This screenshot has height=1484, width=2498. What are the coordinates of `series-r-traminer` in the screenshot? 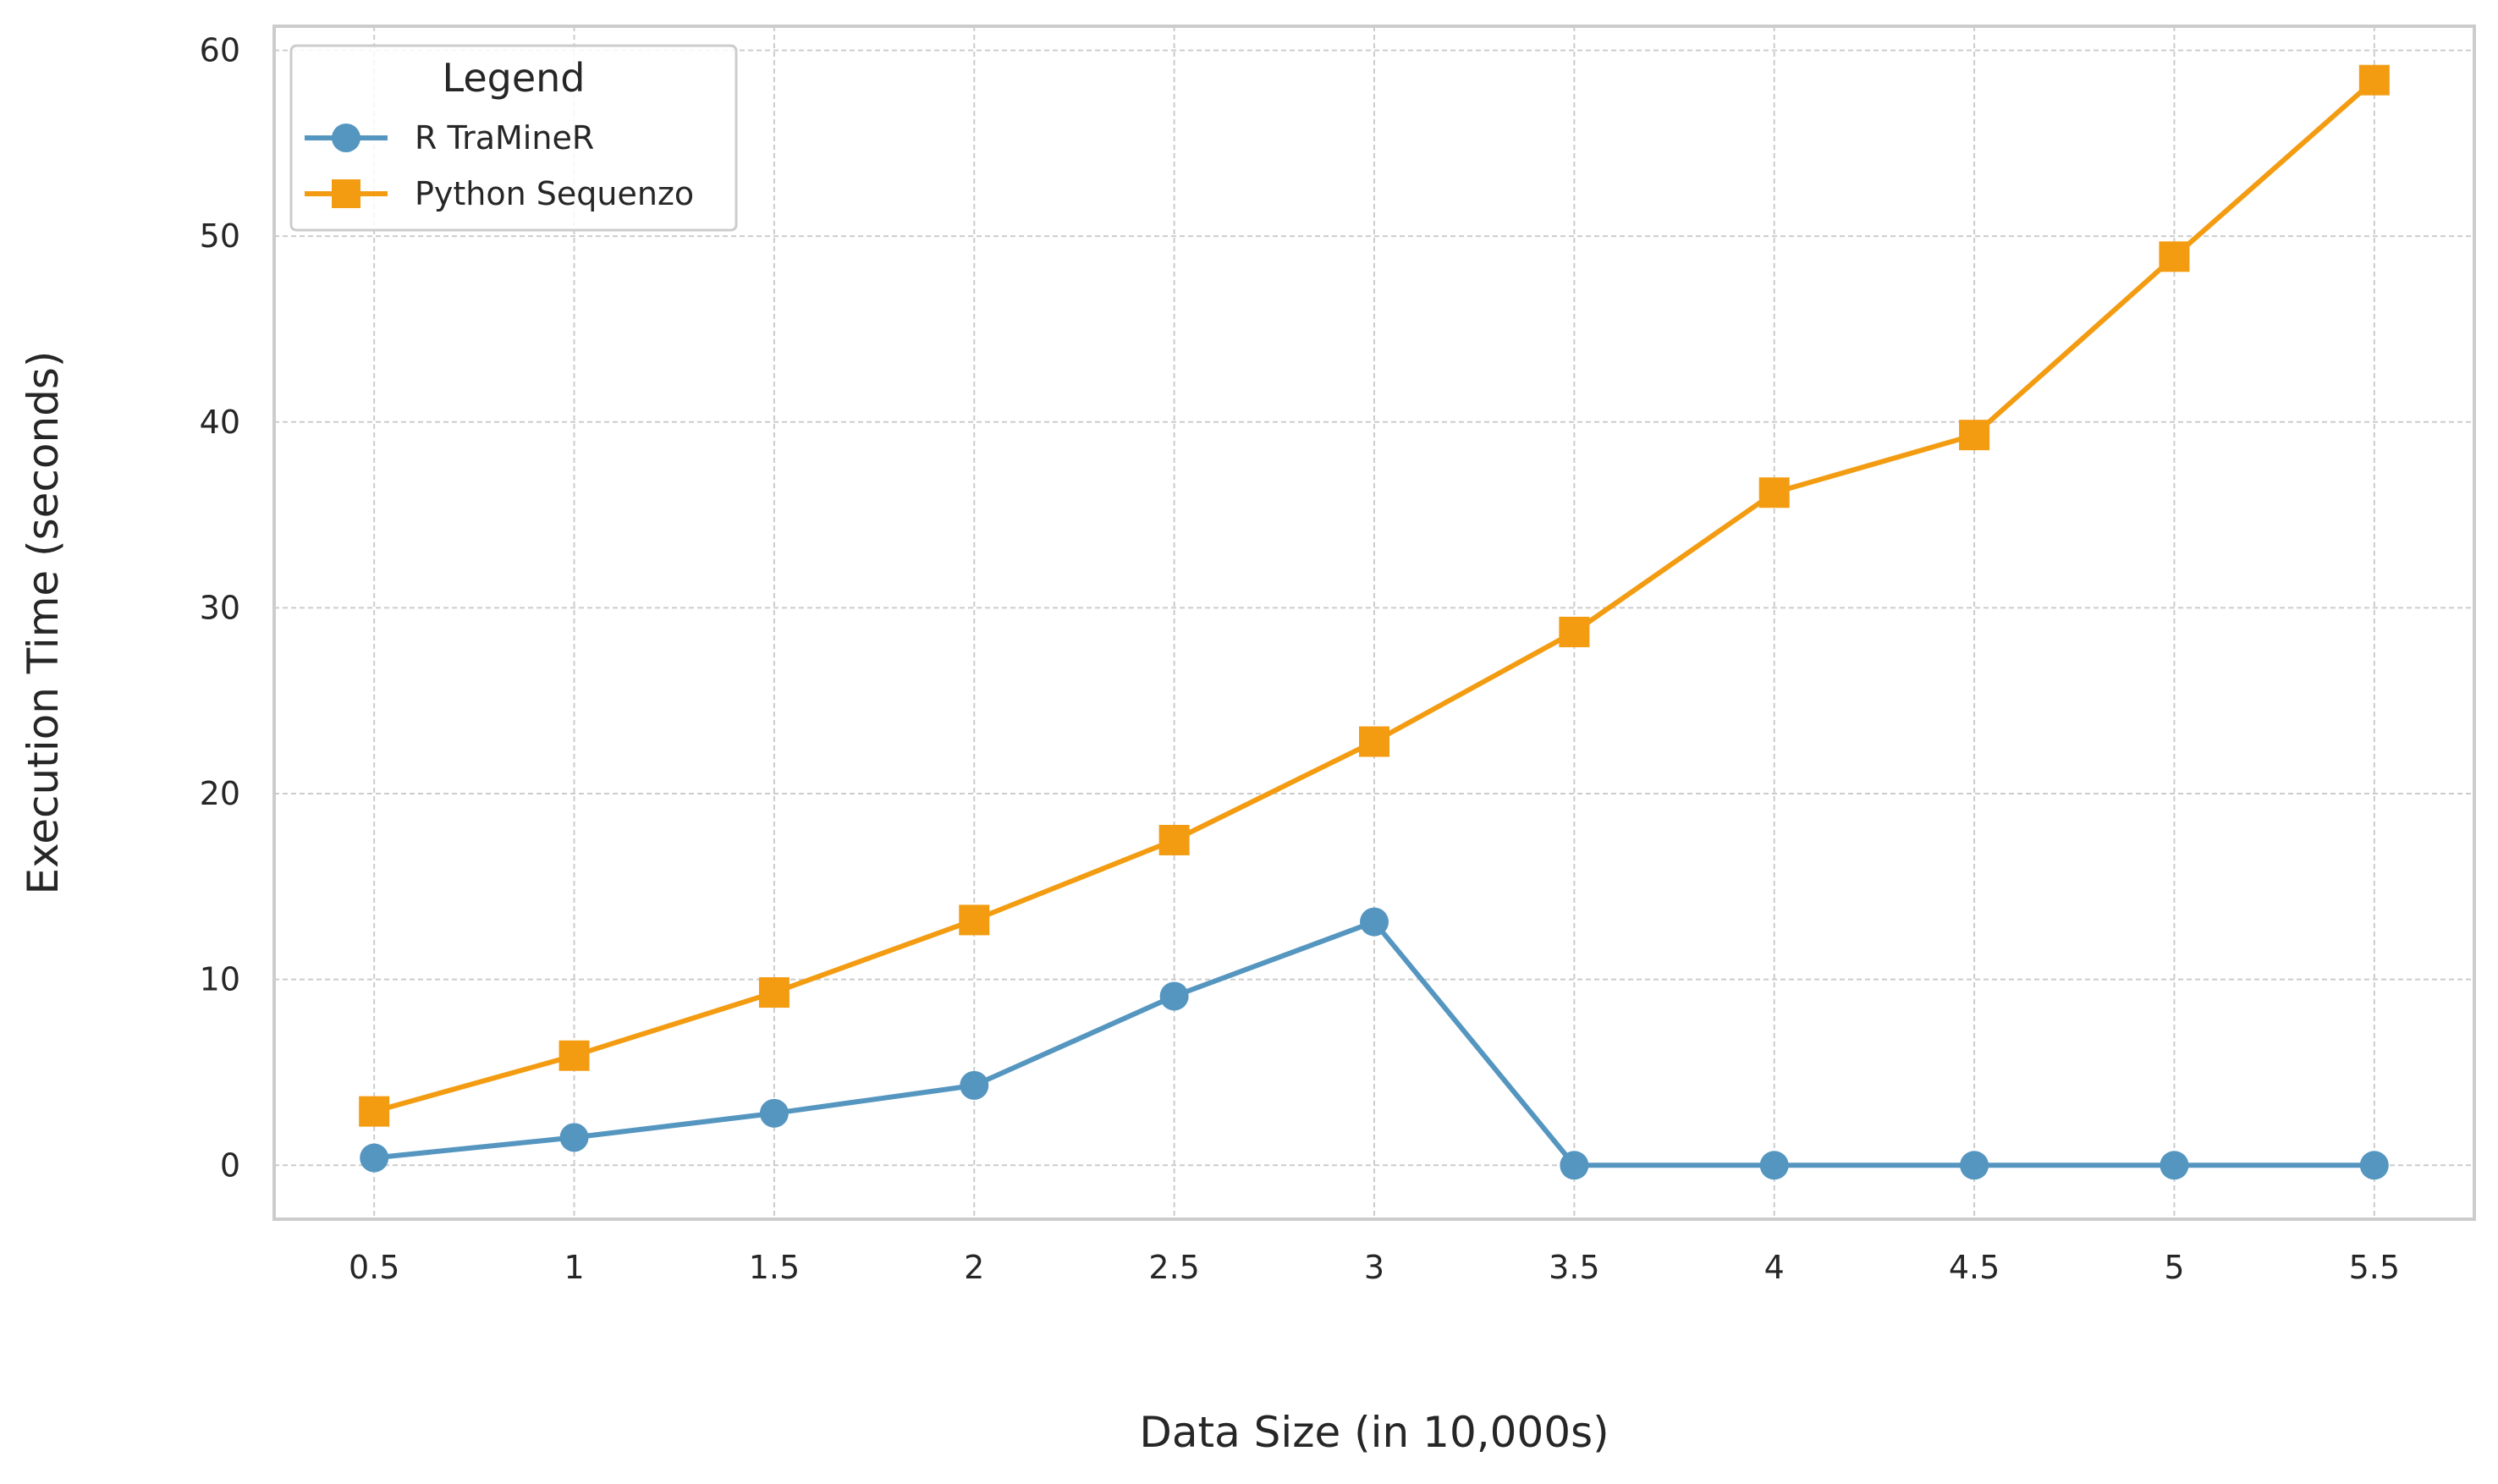 It's located at (1374, 1043).